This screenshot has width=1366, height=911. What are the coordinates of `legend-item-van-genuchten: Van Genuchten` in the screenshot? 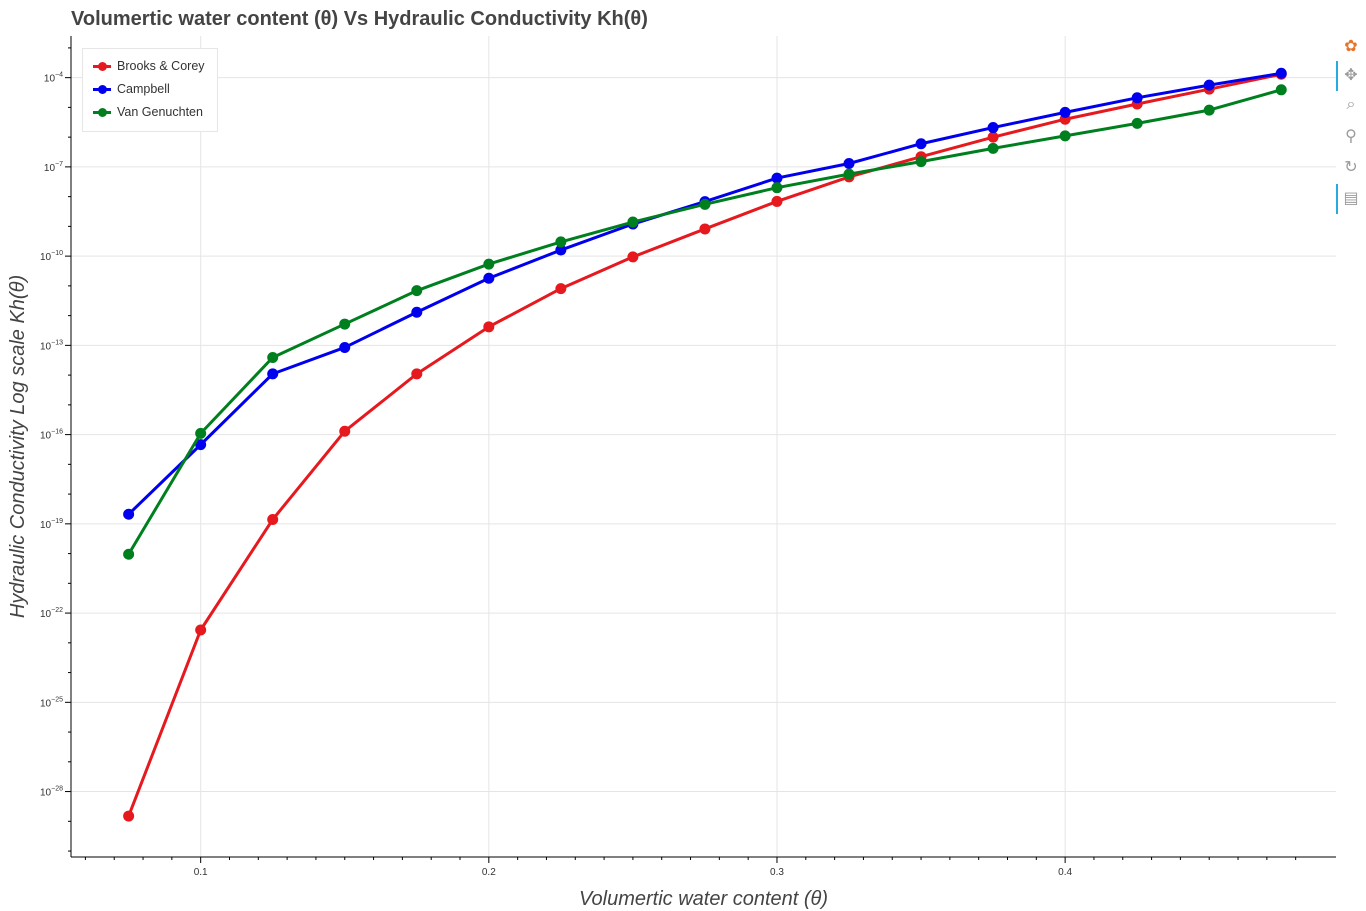 It's located at (148, 112).